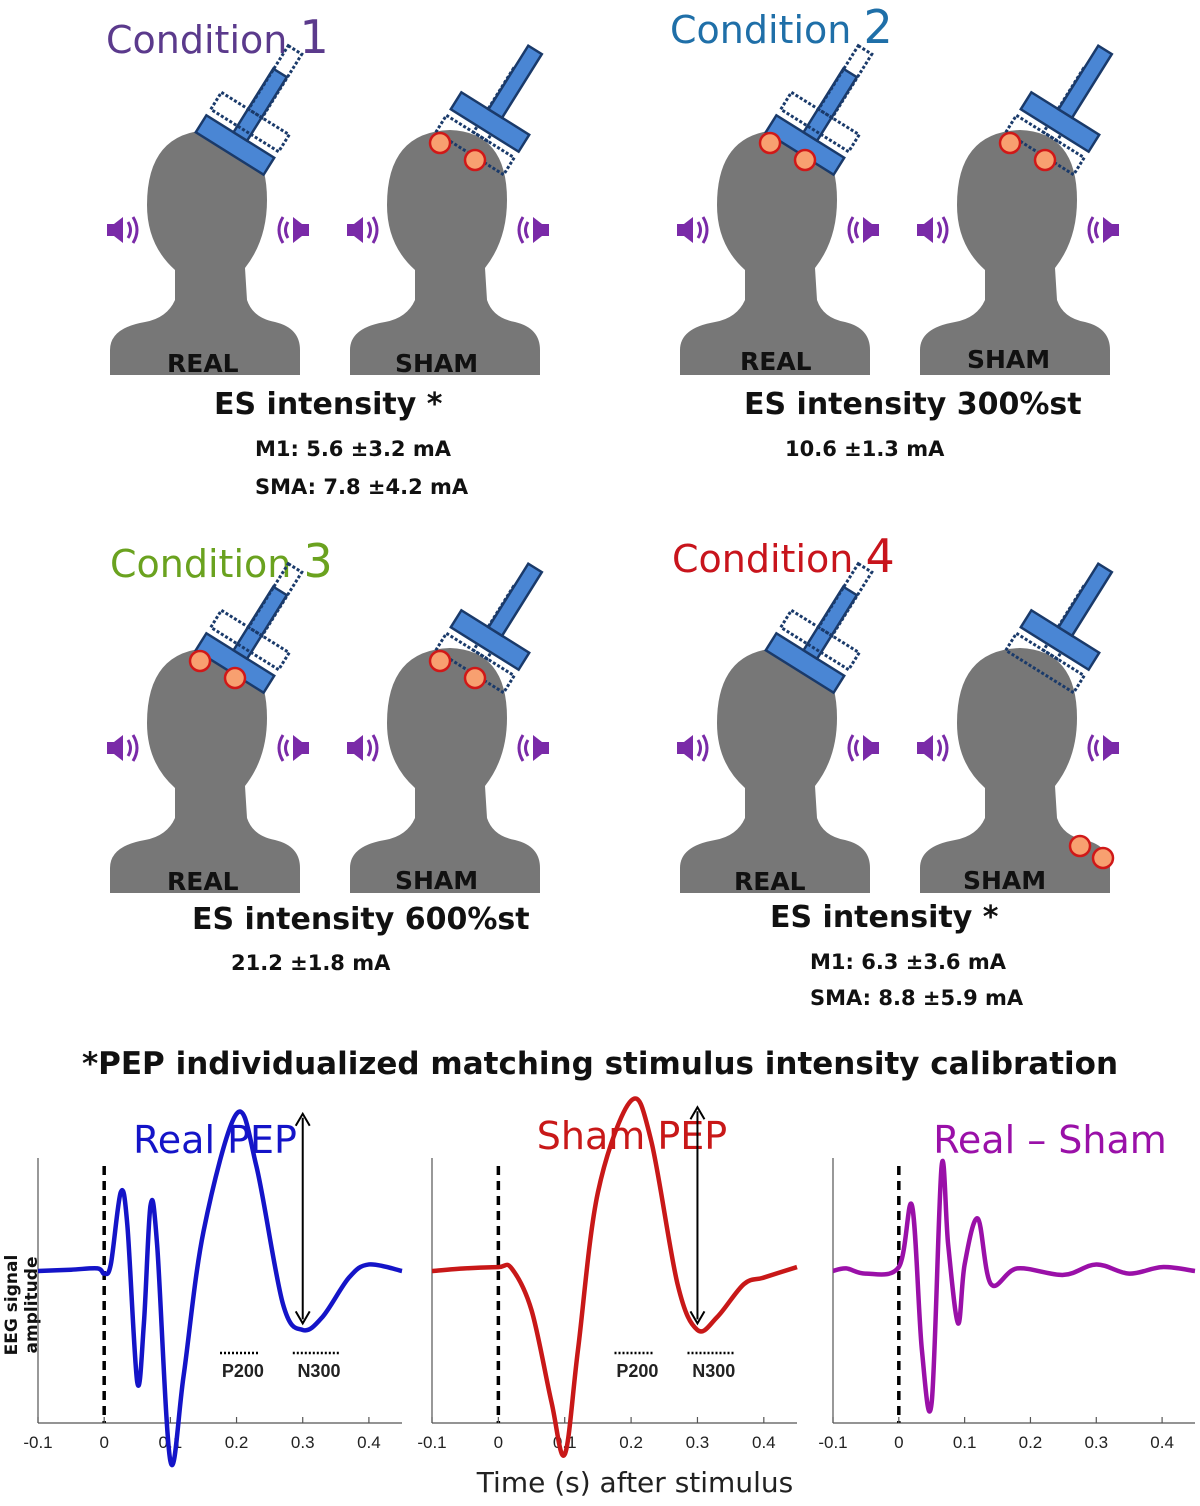 This screenshot has width=1200, height=1506. Describe the element at coordinates (965, 1442) in the screenshot. I see `x-tick-label: 0.1` at that location.